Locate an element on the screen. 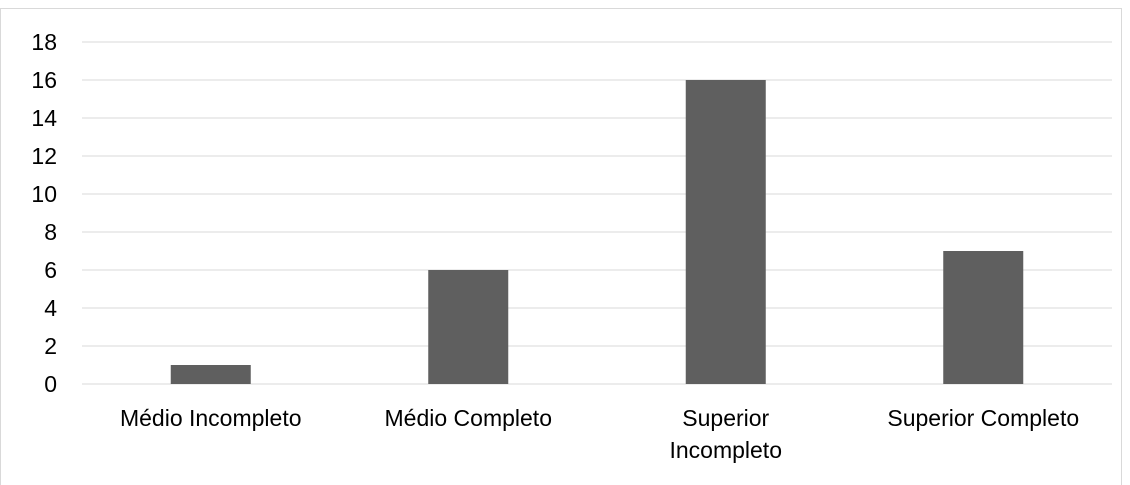 The width and height of the screenshot is (1130, 485). x-tick-label: Superior Incompleto is located at coordinates (725, 434).